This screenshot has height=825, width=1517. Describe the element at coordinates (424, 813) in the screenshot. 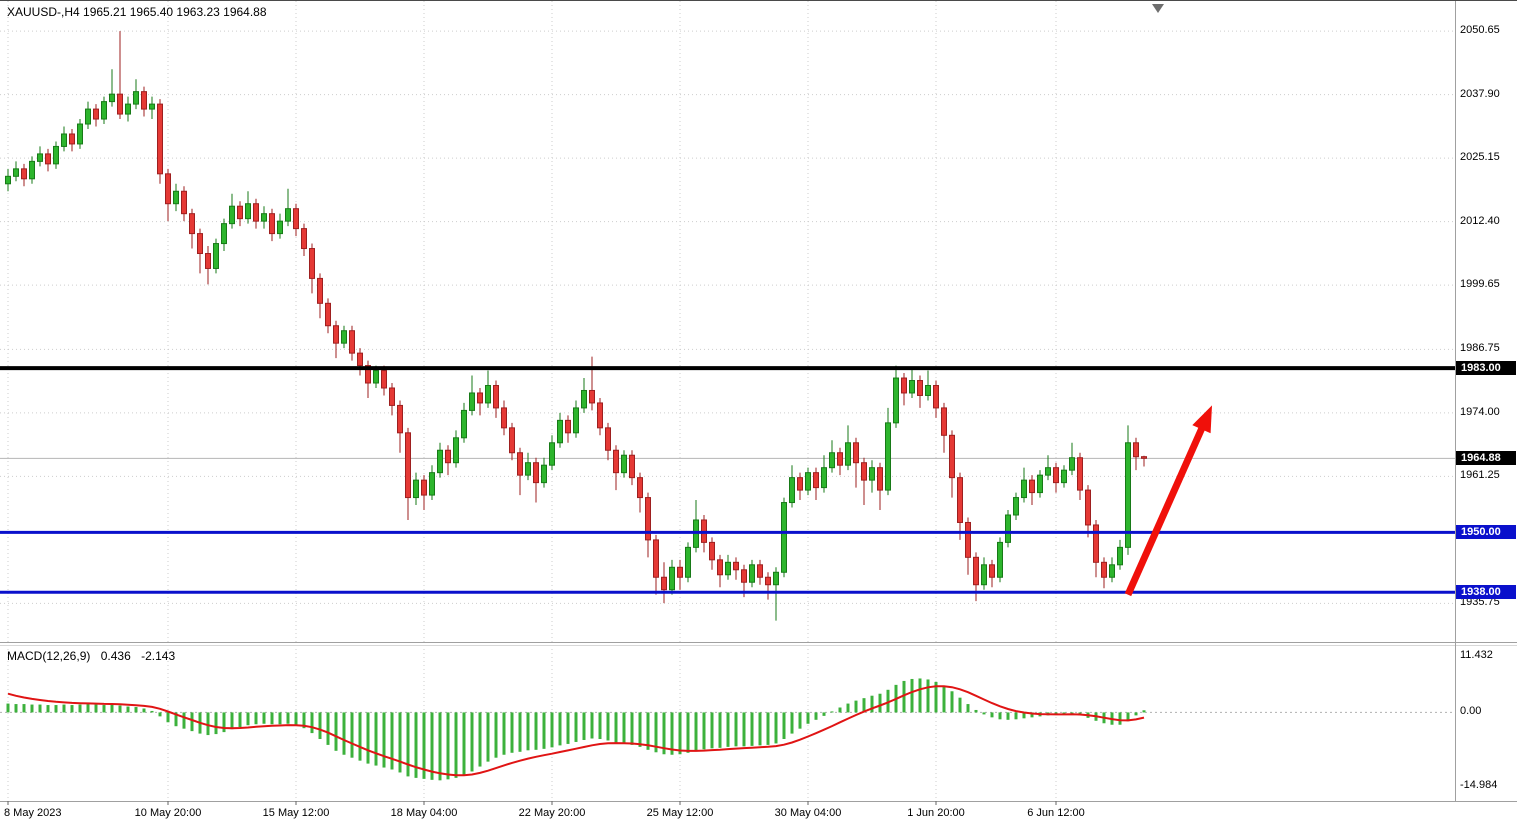

I see `date-tick-label: 18 May 04:00` at that location.